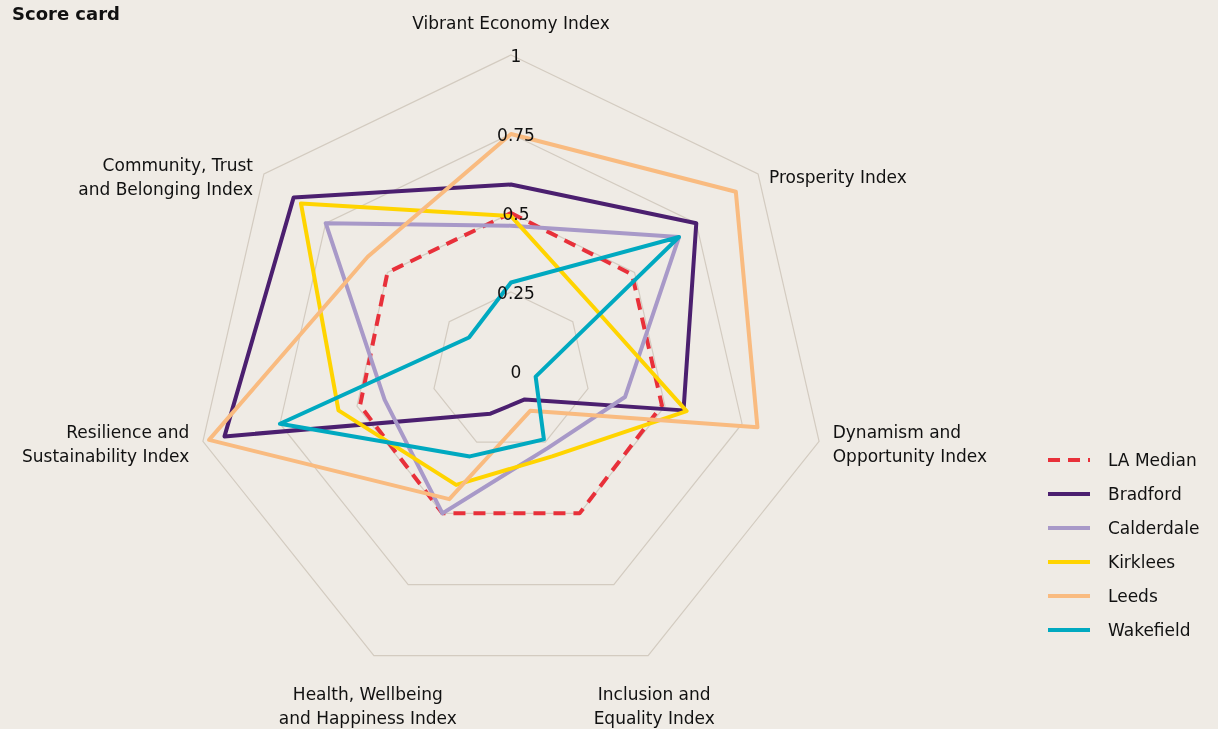 The width and height of the screenshot is (1218, 729). Describe the element at coordinates (367, 706) in the screenshot. I see `spoke-label: Health, Wellbeing and Happiness Index` at that location.